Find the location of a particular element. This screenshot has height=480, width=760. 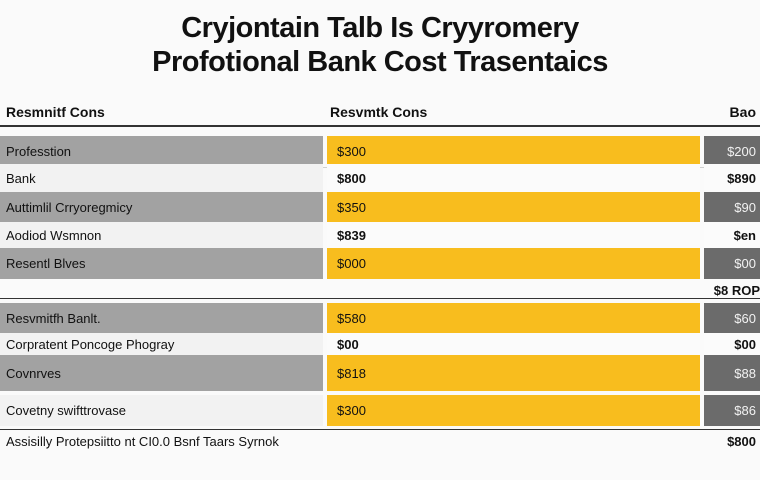

column-header-2: Resvmtk Cons is located at coordinates (379, 112).